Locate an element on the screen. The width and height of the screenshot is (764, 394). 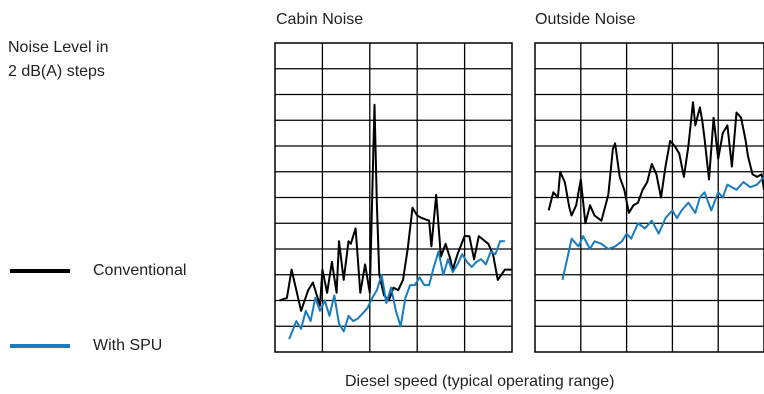
outside-spu-series-line is located at coordinates (663, 228).